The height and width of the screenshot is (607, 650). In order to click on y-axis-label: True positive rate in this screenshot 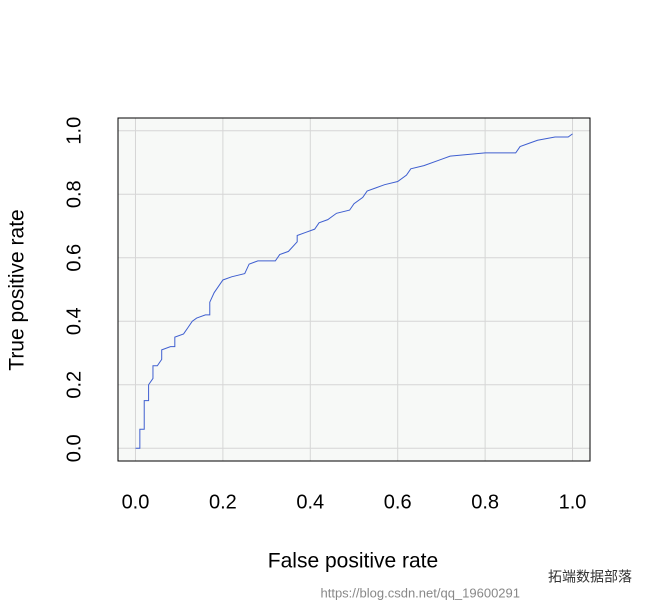, I will do `click(17, 289)`.